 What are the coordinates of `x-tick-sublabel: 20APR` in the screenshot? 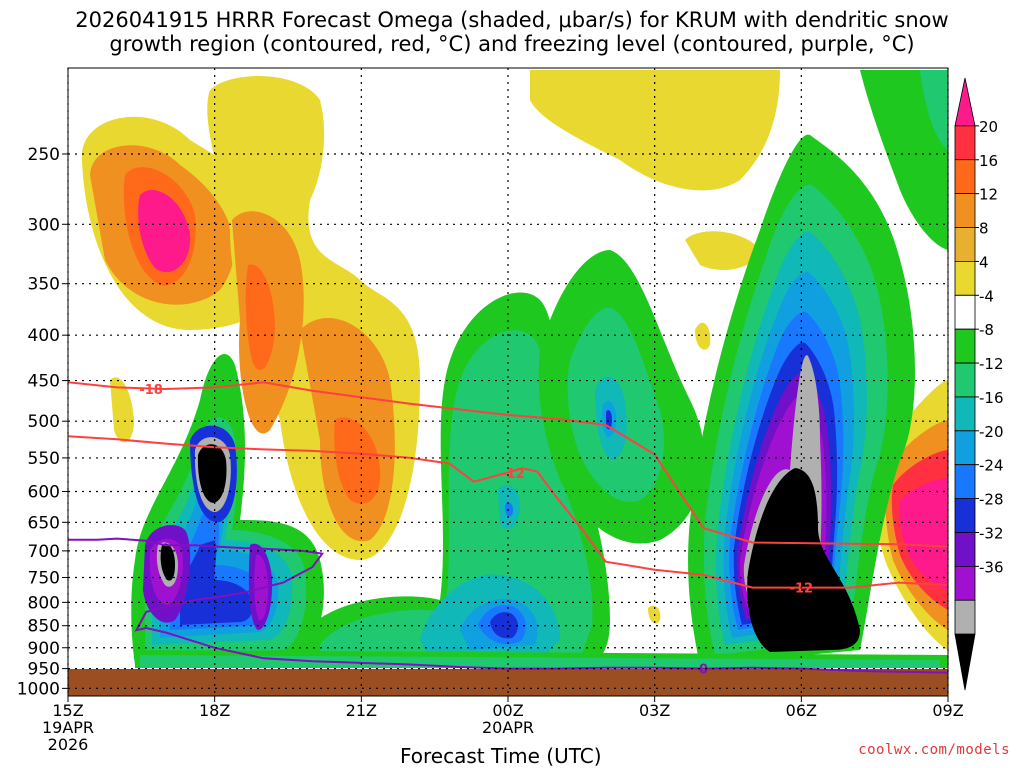 It's located at (508, 727).